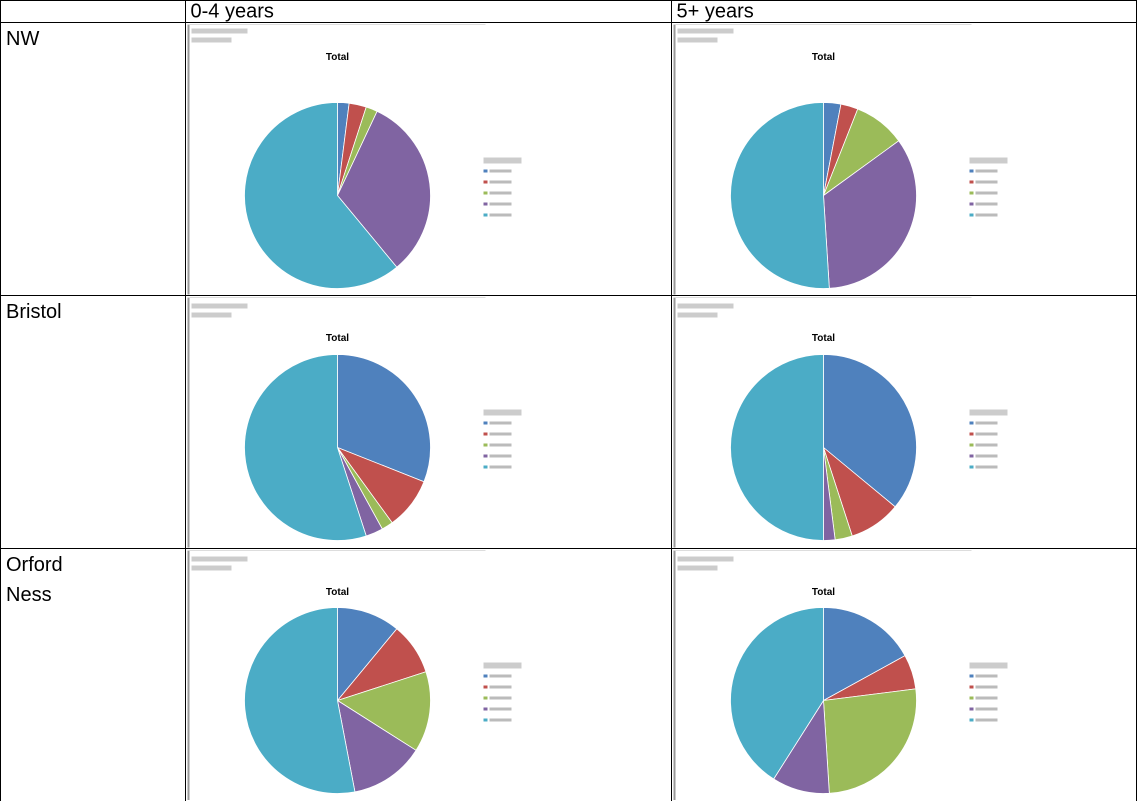 The height and width of the screenshot is (801, 1142). I want to click on row-label: Orford, so click(34, 565).